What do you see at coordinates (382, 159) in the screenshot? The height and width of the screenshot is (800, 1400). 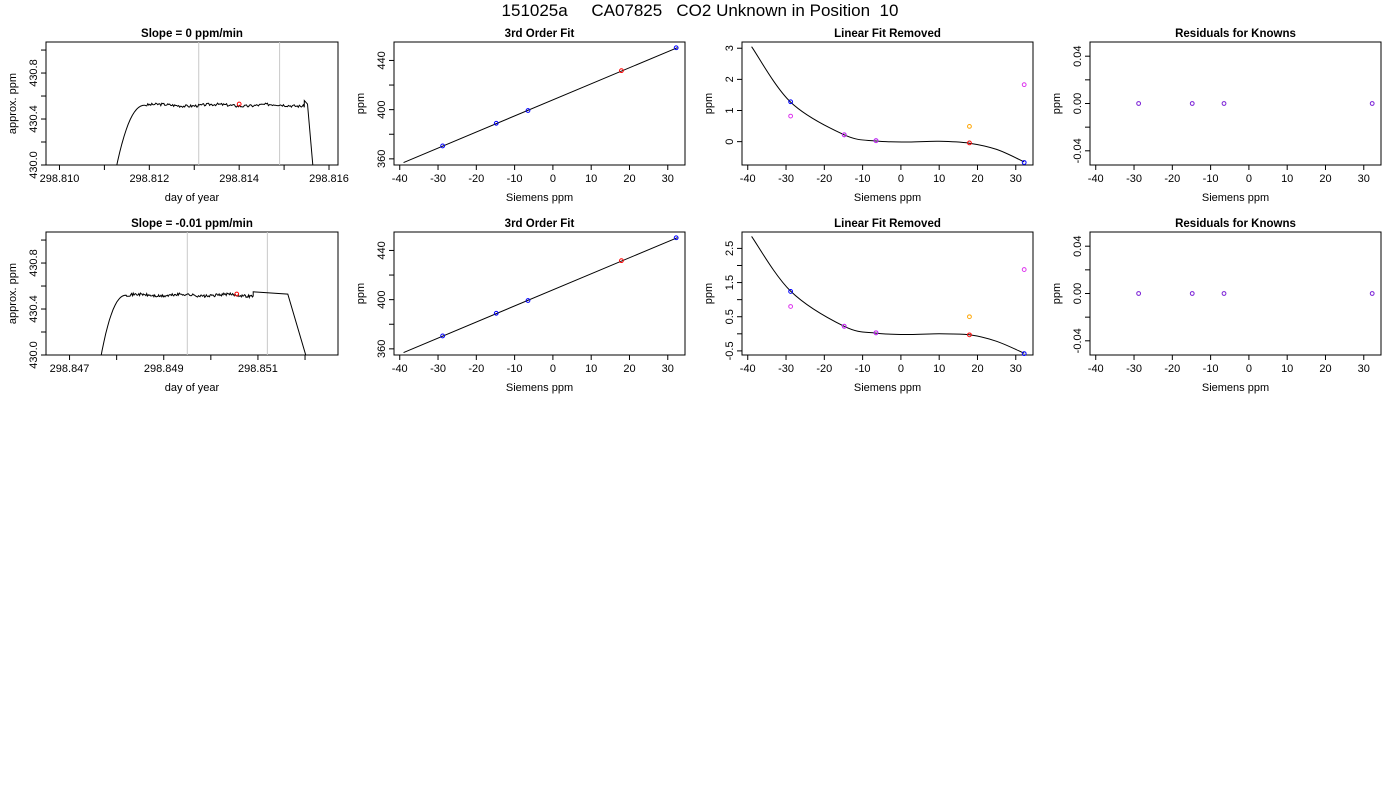 I see `y-tick-label: 360` at bounding box center [382, 159].